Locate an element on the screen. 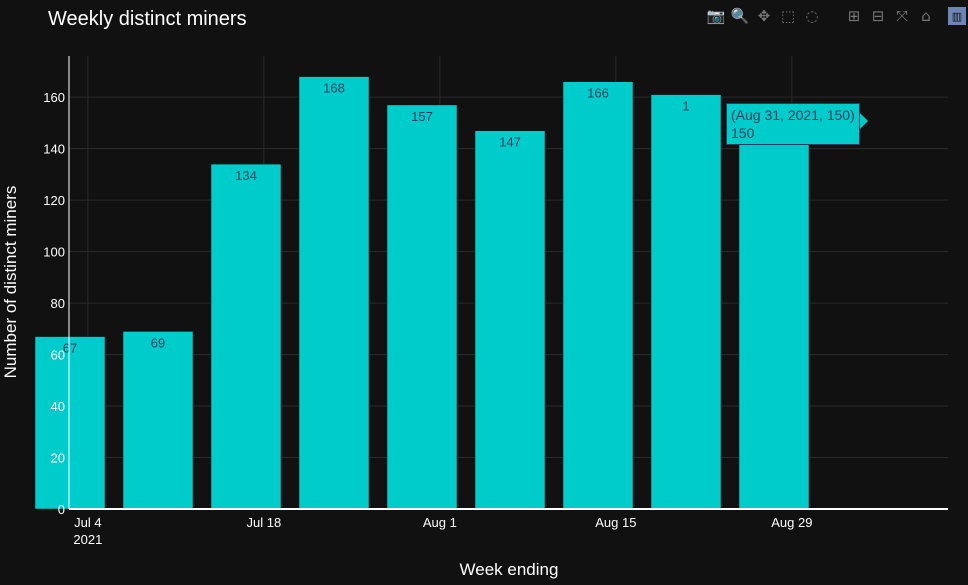  y-tick-label: 160 is located at coordinates (54, 97).